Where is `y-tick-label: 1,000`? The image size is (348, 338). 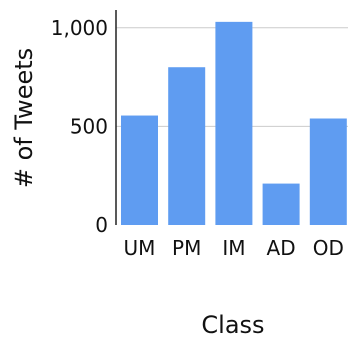
y-tick-label: 1,000 is located at coordinates (79, 28).